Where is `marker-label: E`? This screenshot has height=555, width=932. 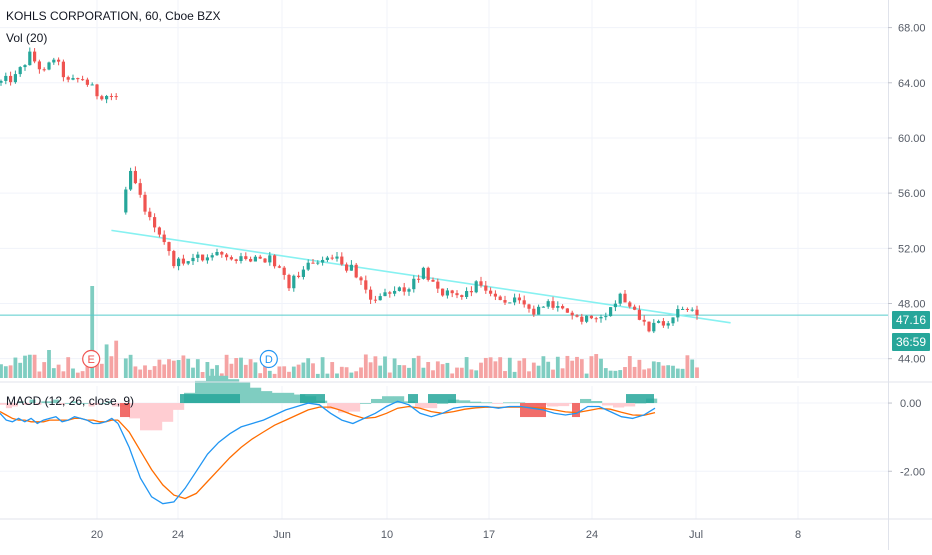 marker-label: E is located at coordinates (91, 360).